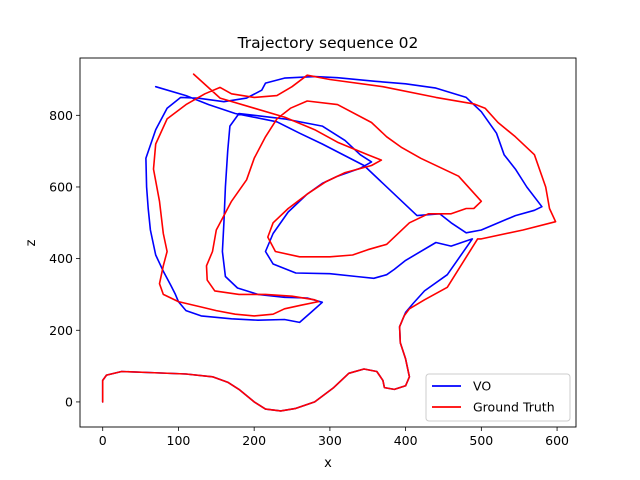 The width and height of the screenshot is (640, 480). Describe the element at coordinates (254, 440) in the screenshot. I see `x-tick-label: 200` at that location.